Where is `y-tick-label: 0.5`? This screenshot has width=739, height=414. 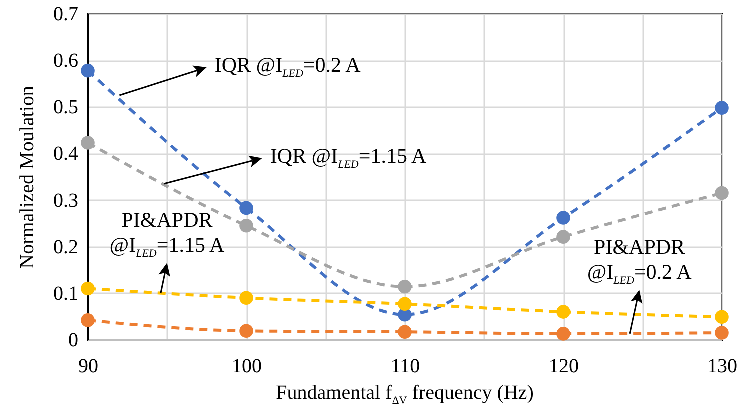
y-tick-label: 0.5 is located at coordinates (66, 107).